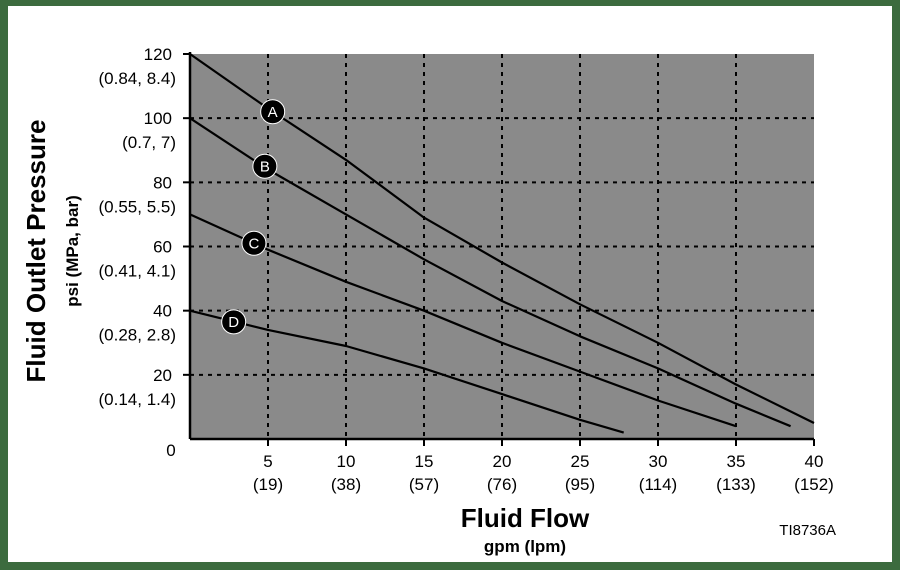 The height and width of the screenshot is (570, 900). I want to click on y-tick-label: 60, so click(162, 247).